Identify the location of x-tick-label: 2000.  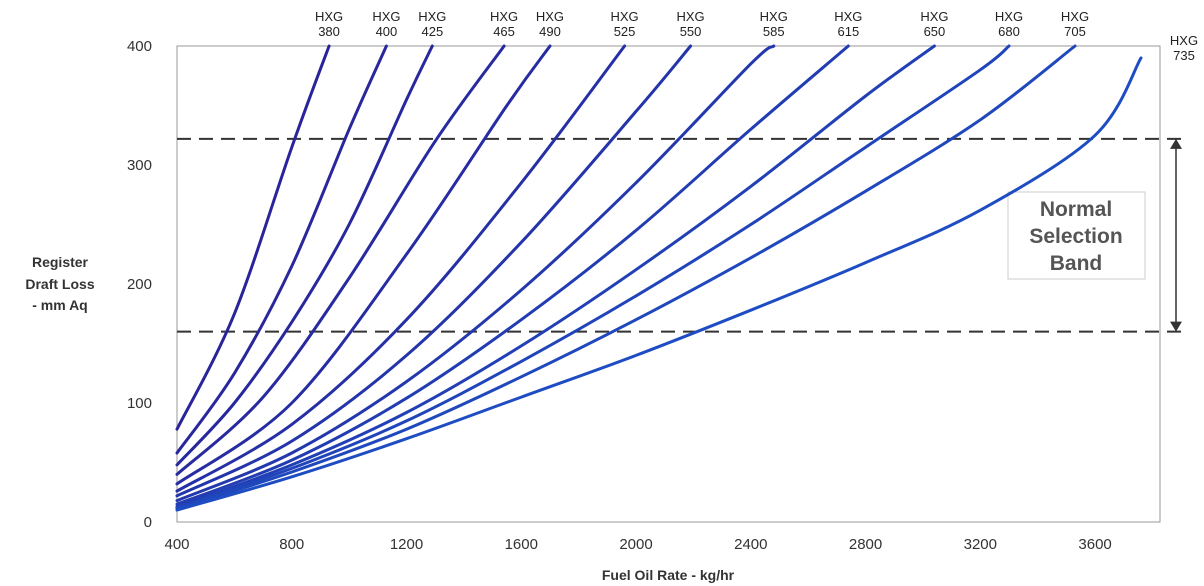
(635, 544).